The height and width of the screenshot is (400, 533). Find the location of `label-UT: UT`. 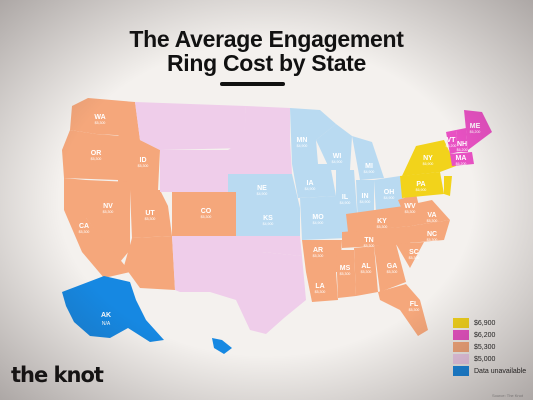

label-UT: UT is located at coordinates (150, 213).